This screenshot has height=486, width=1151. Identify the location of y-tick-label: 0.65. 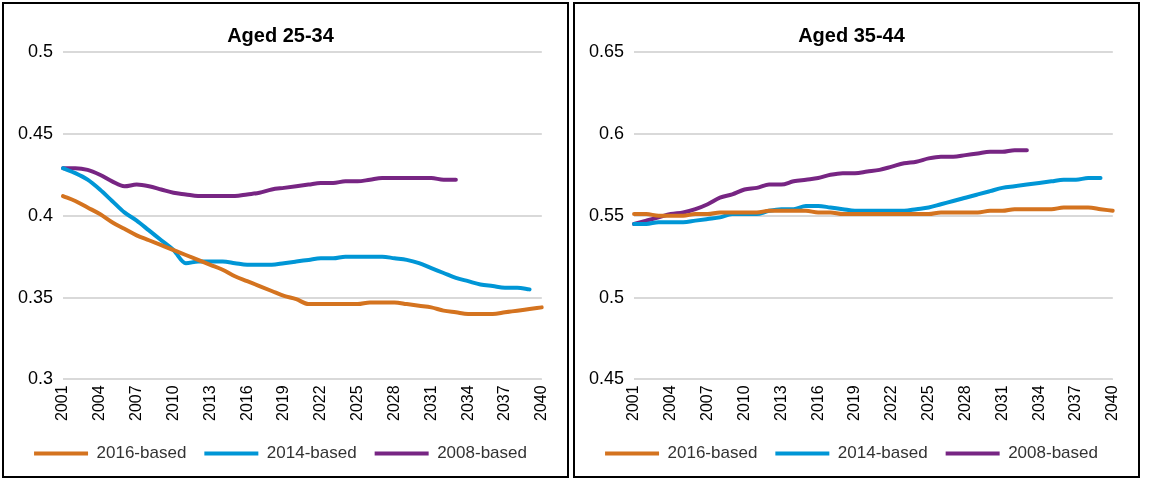
(606, 50).